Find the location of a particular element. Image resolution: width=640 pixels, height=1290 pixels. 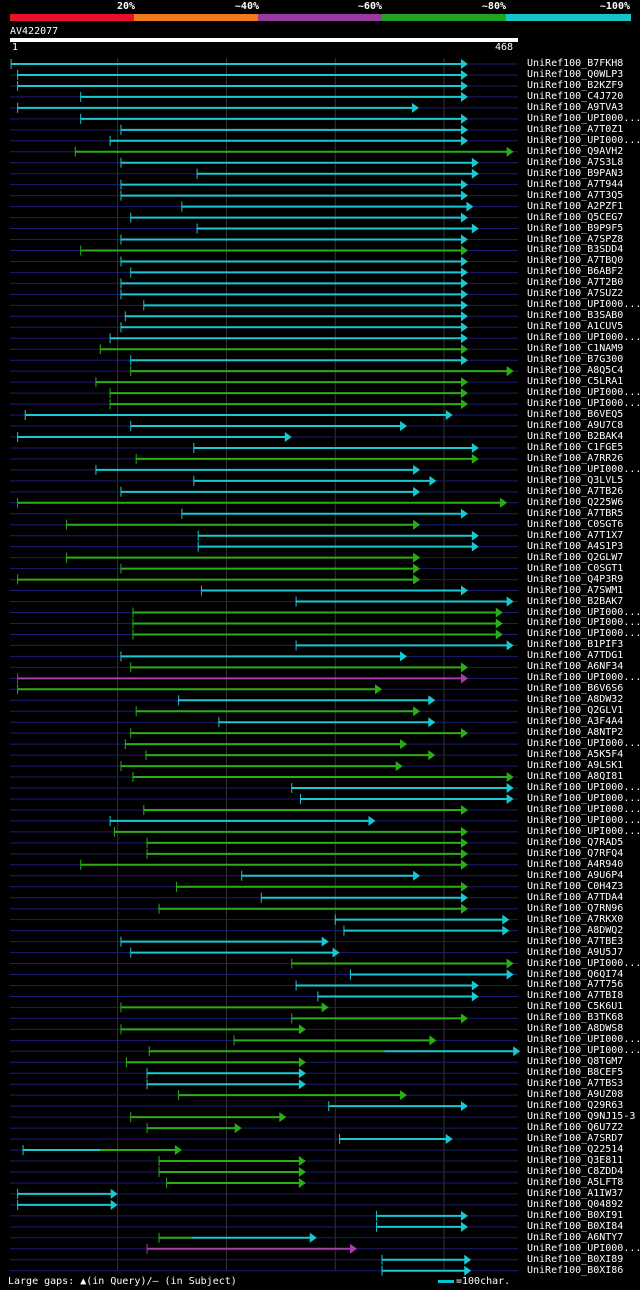

hit-name: UniRef100_Q29R63 is located at coordinates (575, 1106).